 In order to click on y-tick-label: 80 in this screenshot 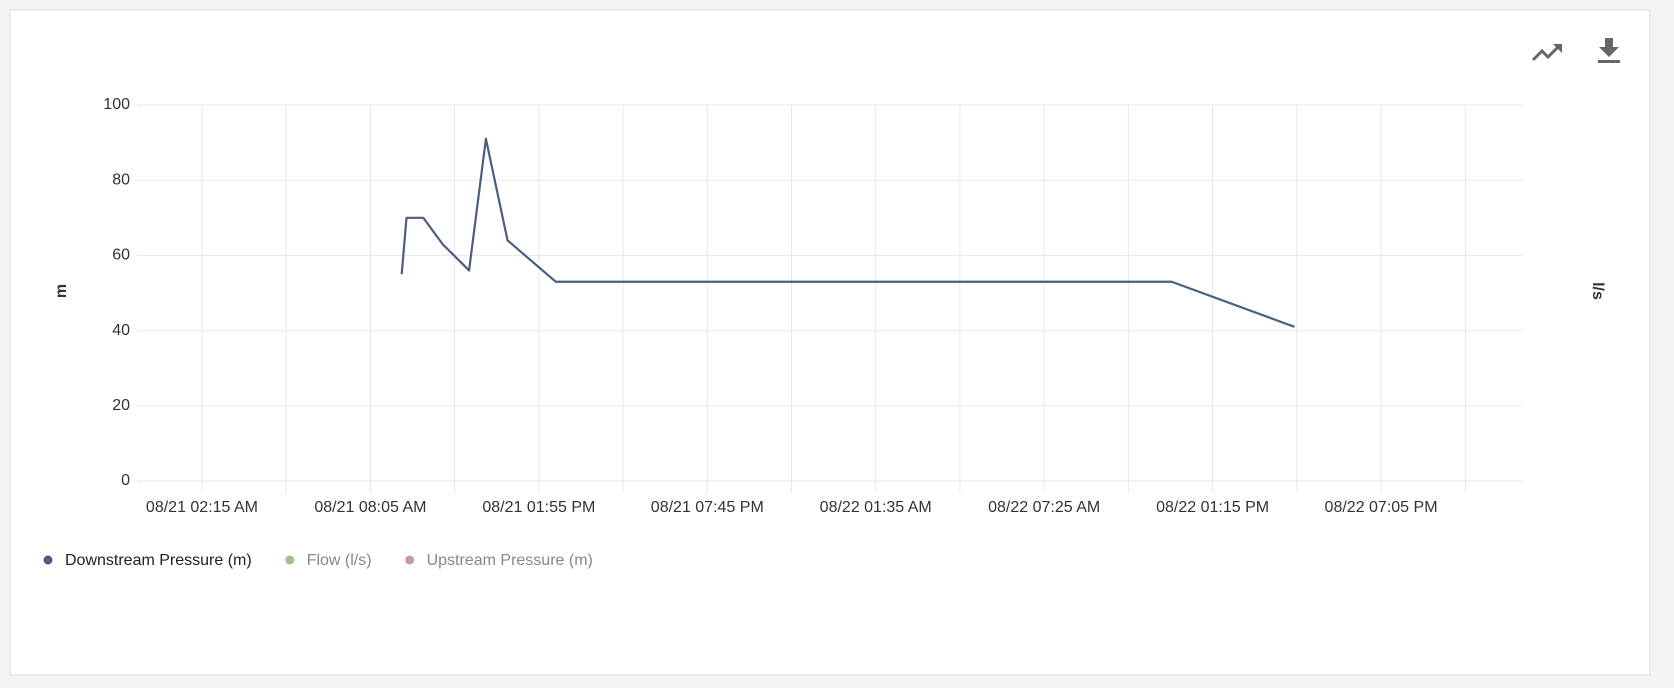, I will do `click(121, 179)`.